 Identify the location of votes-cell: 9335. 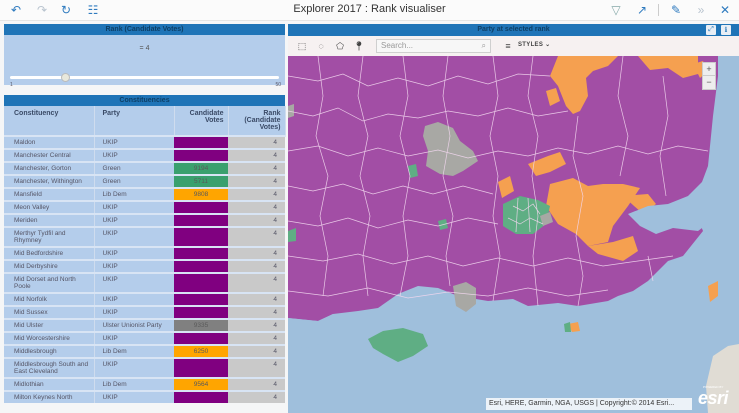
(201, 325).